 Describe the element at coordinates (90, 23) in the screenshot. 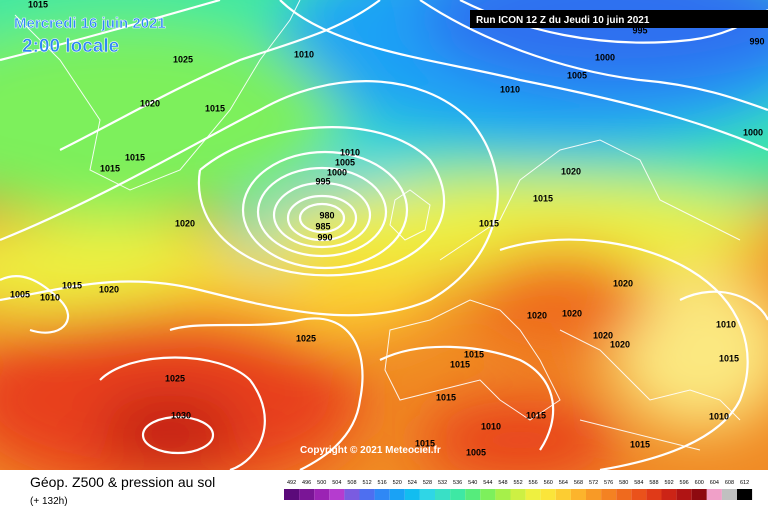

I see `date-label: Mercredi 16 juin 2021` at that location.